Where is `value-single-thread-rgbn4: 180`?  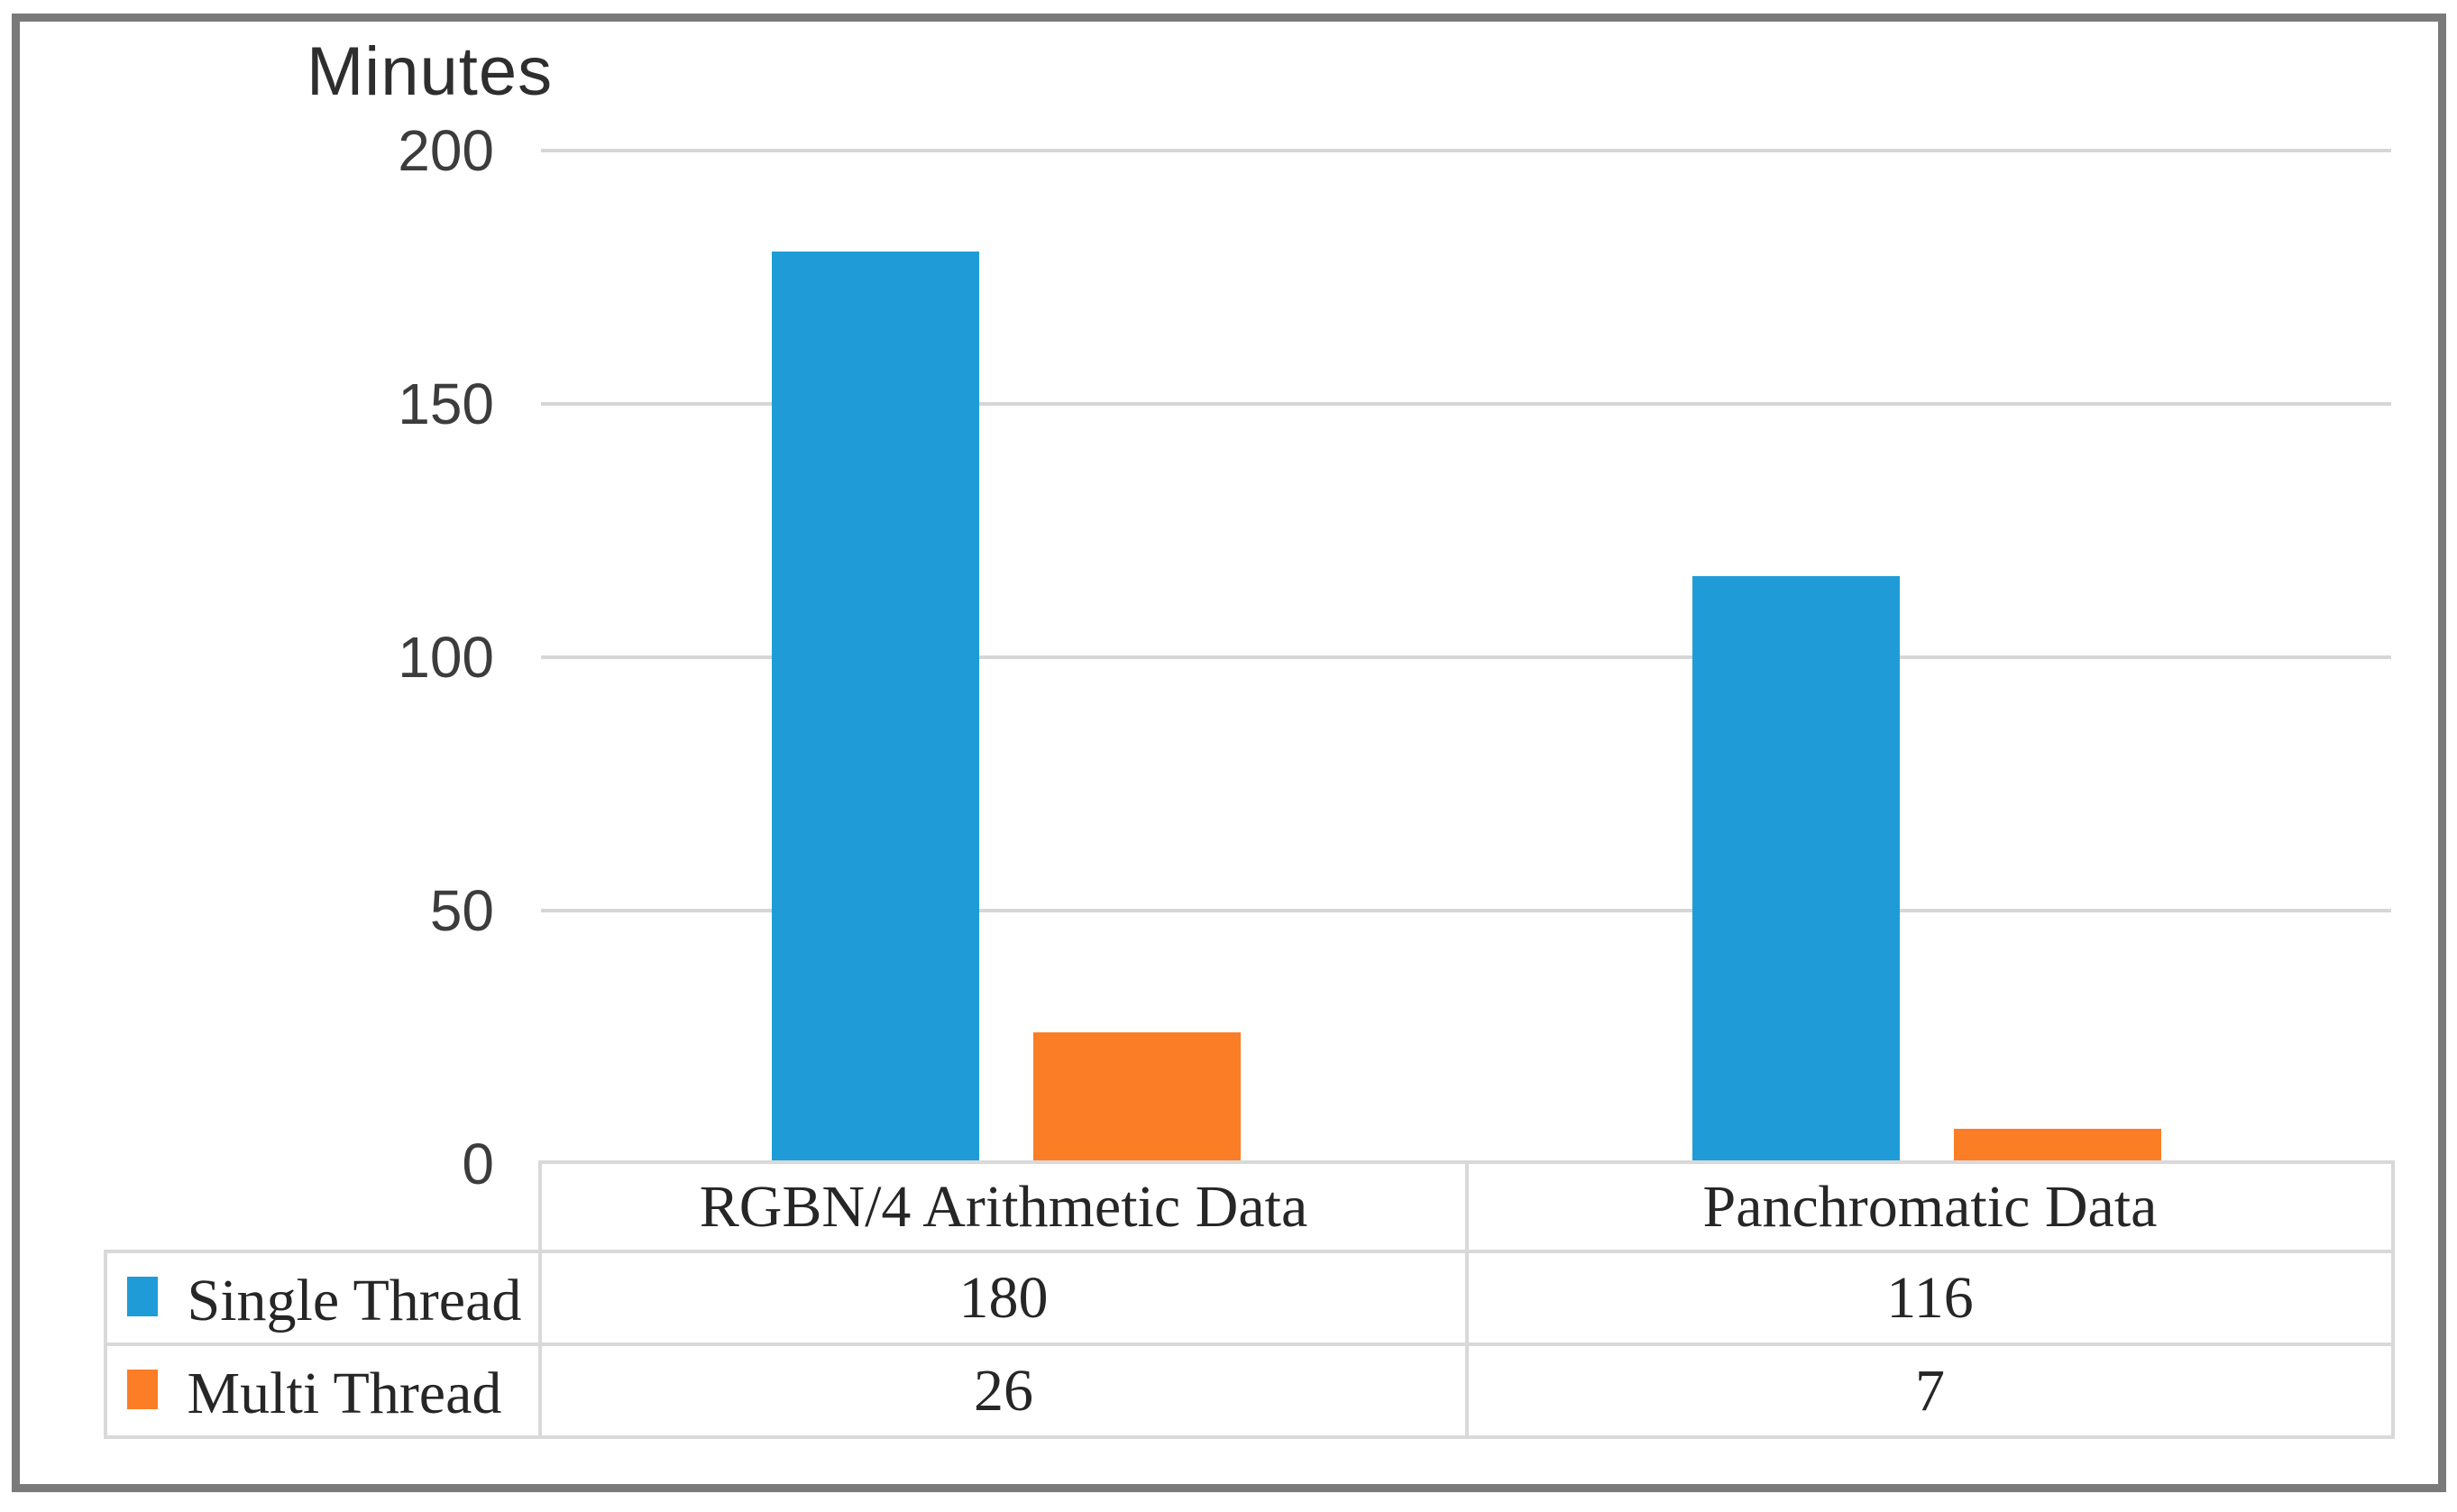 value-single-thread-rgbn4: 180 is located at coordinates (1003, 1298).